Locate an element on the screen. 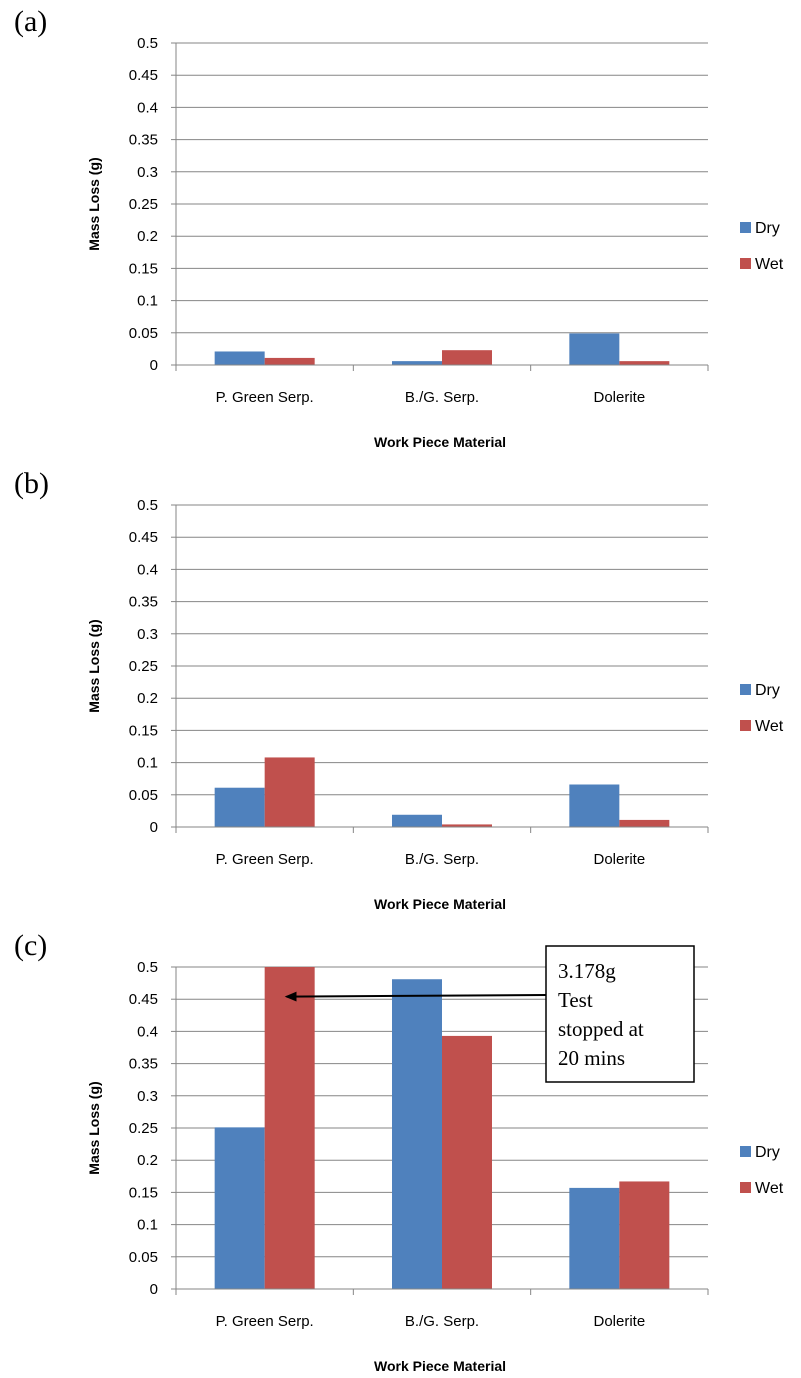  annotation-line: 20 mins is located at coordinates (591, 1058).